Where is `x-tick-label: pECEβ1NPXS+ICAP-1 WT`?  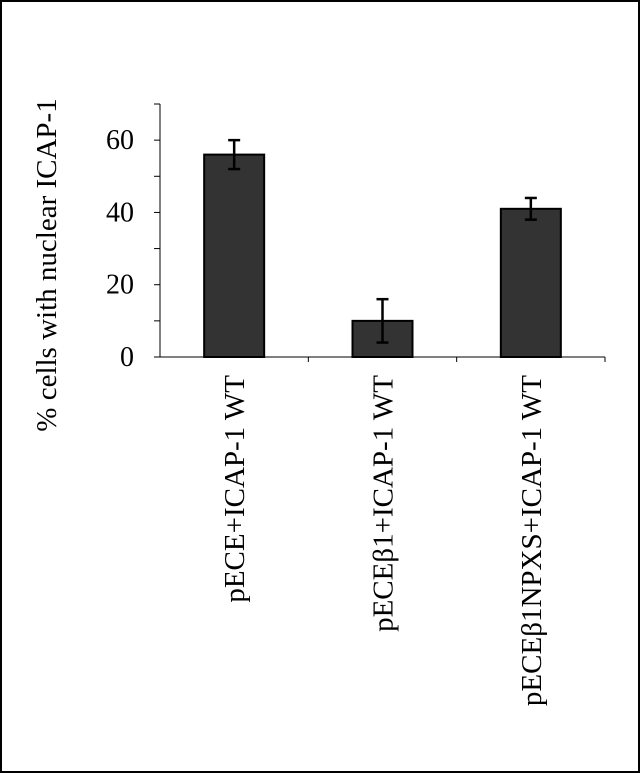
x-tick-label: pECEβ1NPXS+ICAP-1 WT is located at coordinates (532, 540).